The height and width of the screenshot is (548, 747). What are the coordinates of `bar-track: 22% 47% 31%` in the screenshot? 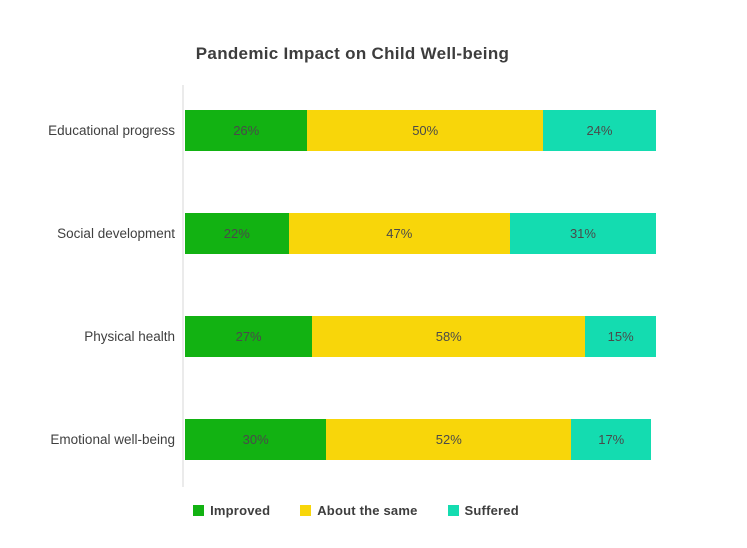 It's located at (420, 233).